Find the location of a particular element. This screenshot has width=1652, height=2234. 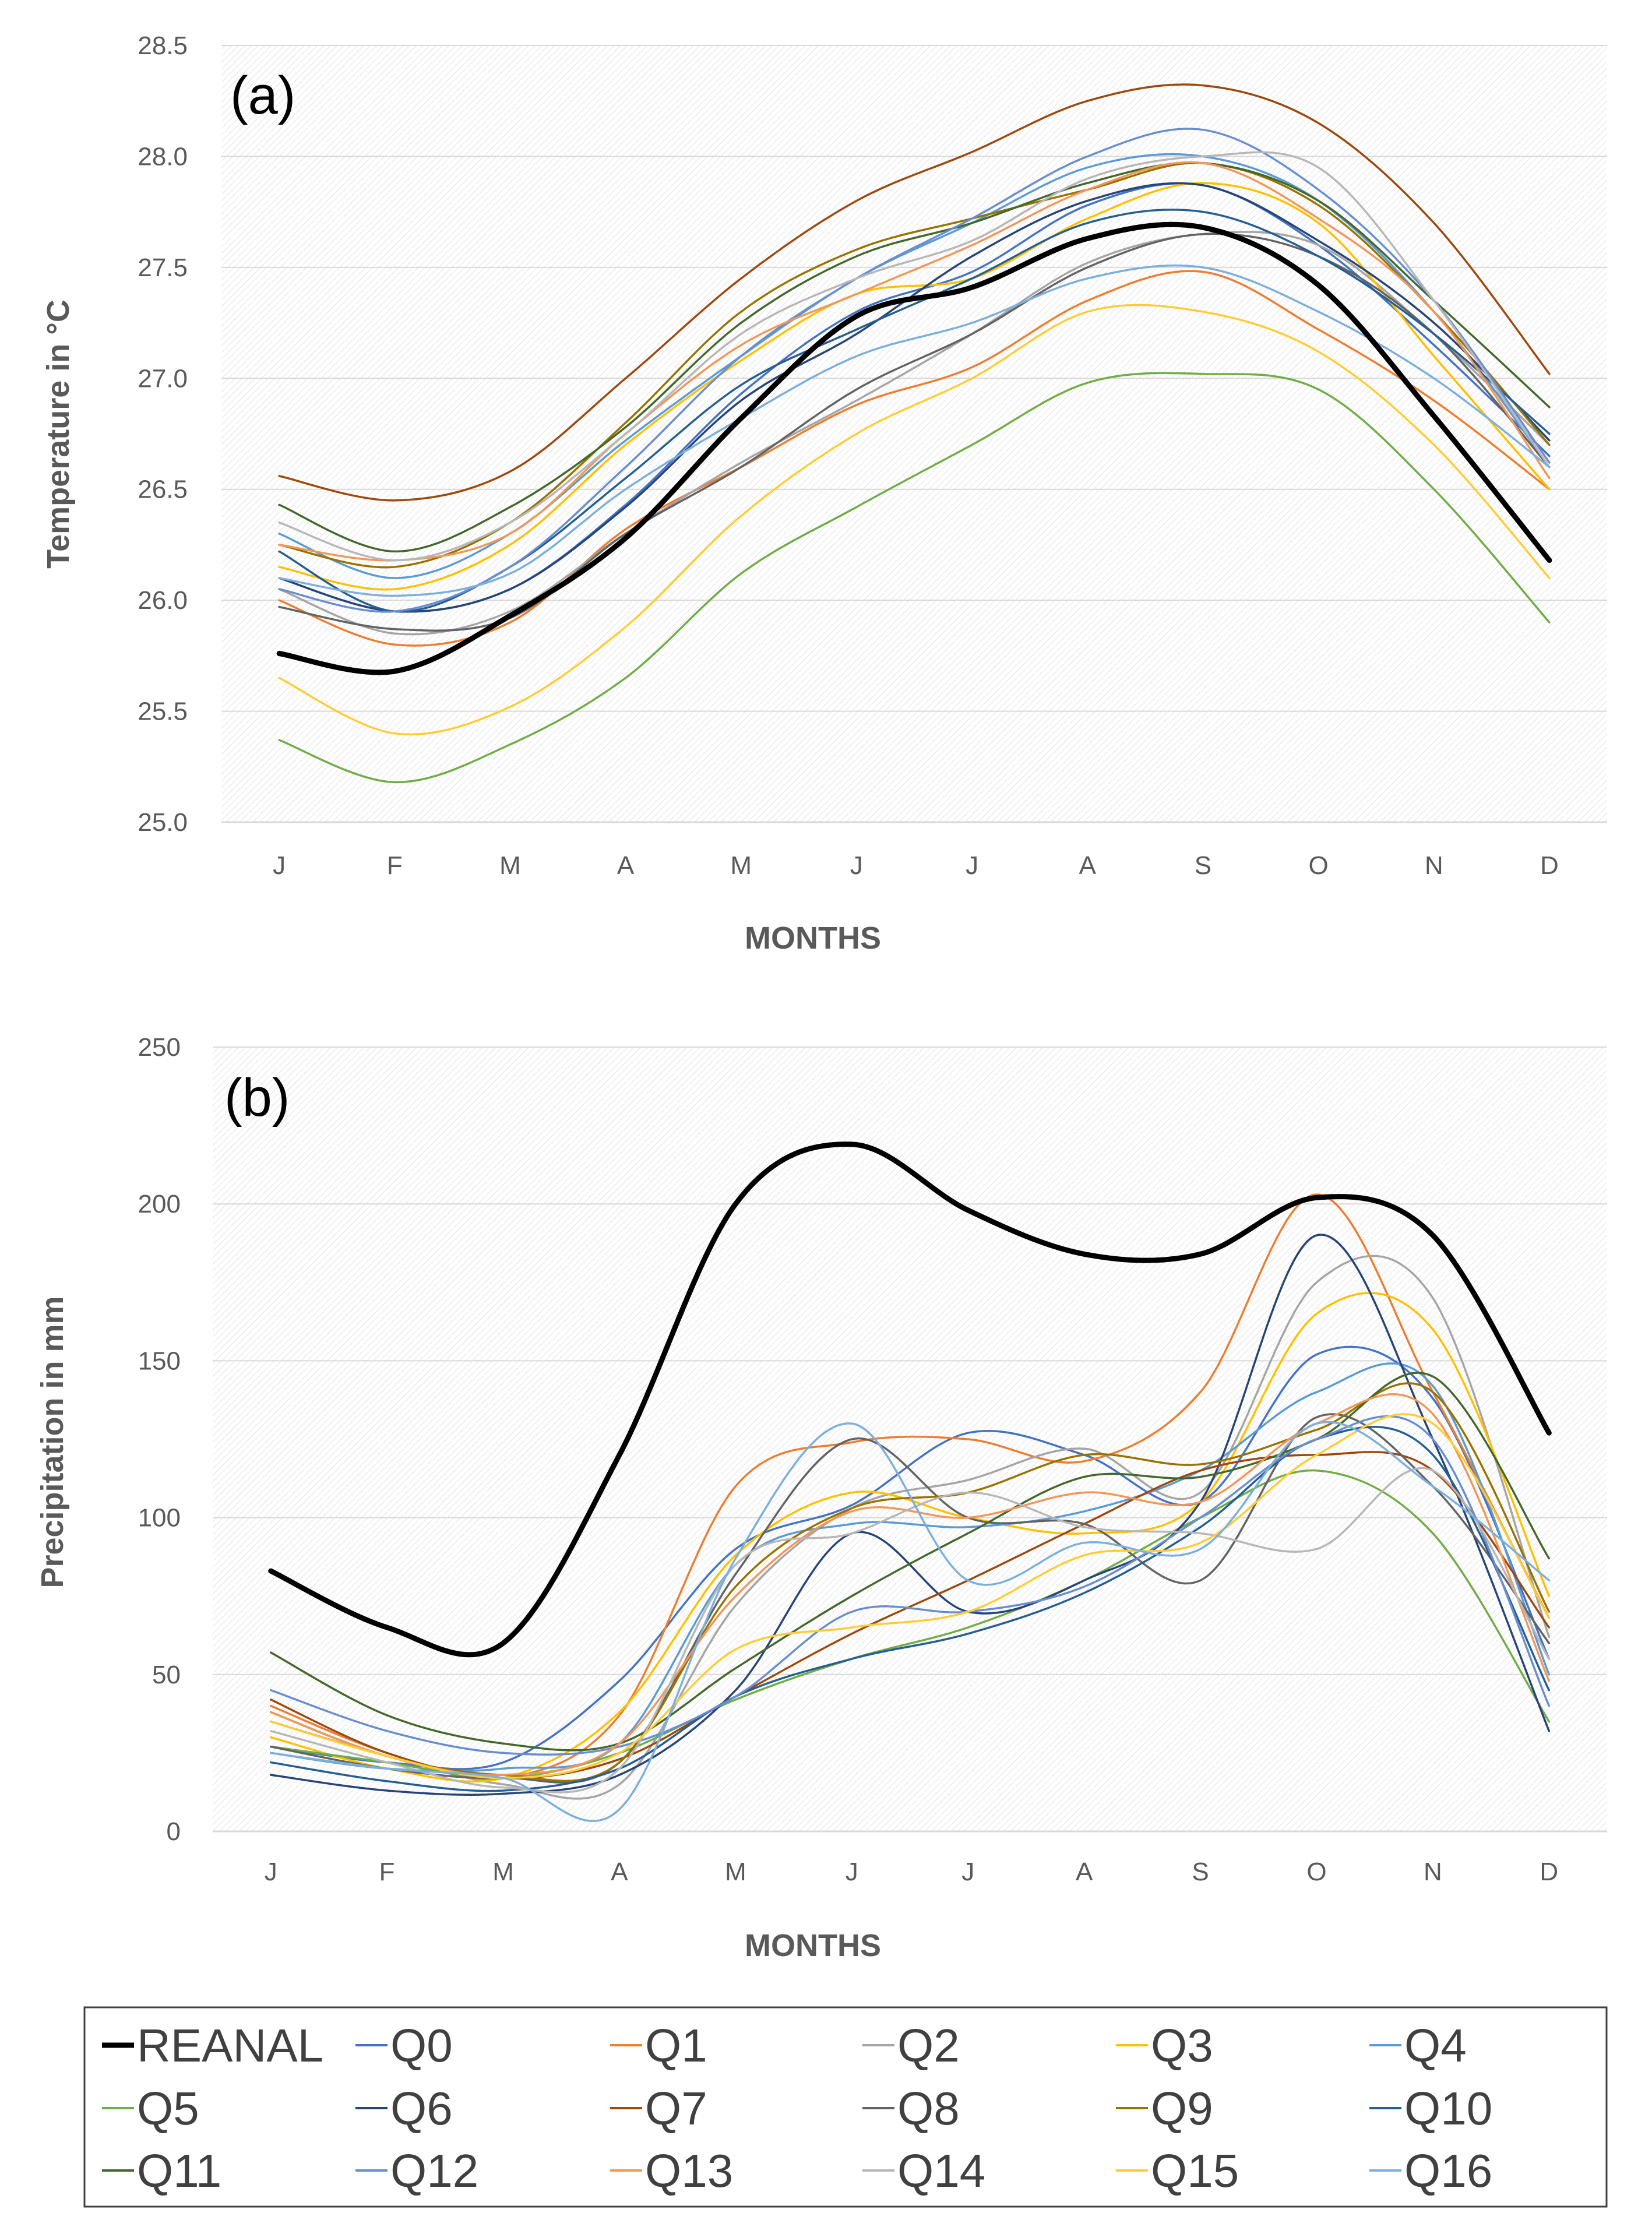

series-line-q5 is located at coordinates (914, 578).